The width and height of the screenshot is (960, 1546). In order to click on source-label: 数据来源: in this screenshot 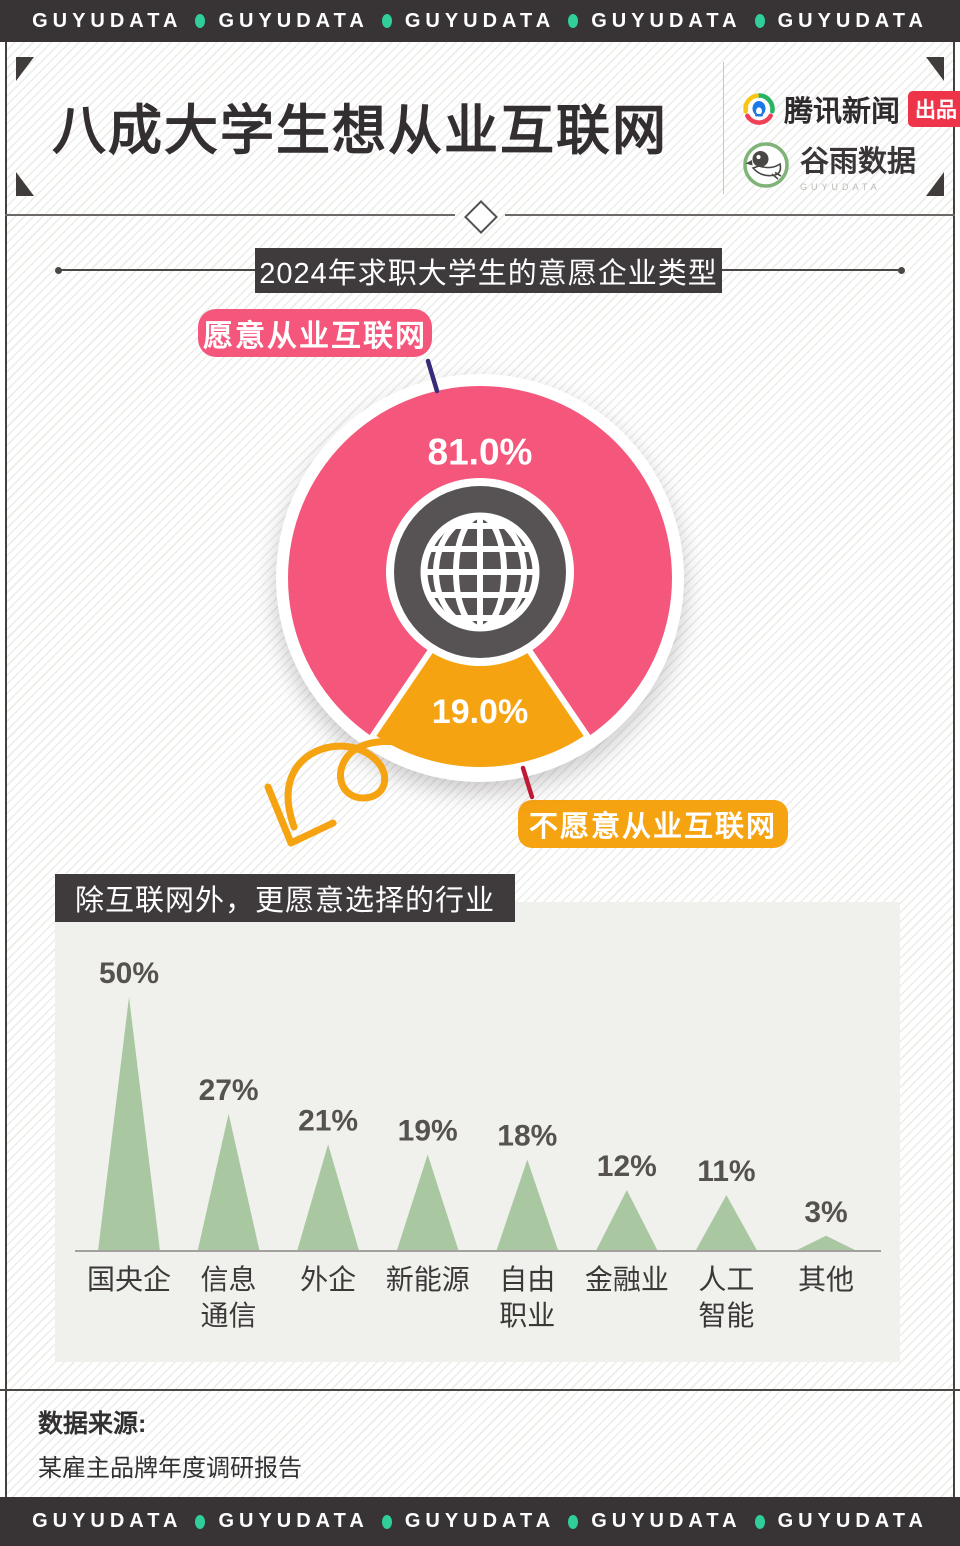, I will do `click(92, 1424)`.